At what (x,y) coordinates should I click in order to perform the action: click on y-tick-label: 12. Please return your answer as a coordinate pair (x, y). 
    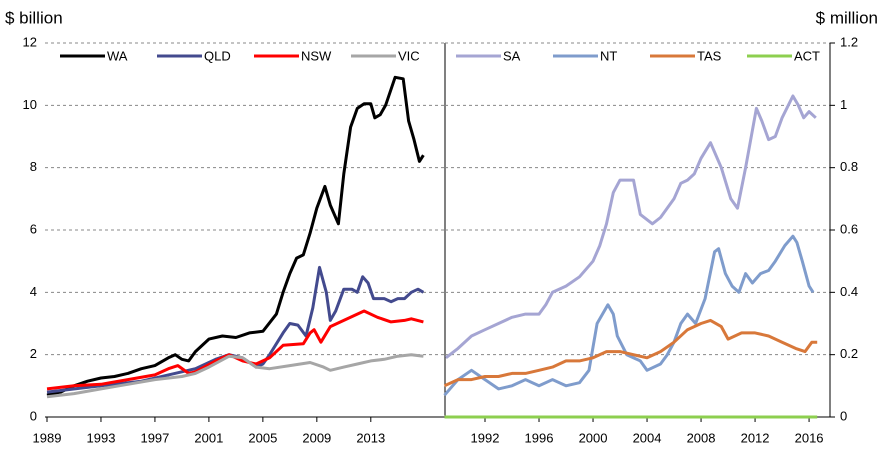
    Looking at the image, I should click on (30, 41).